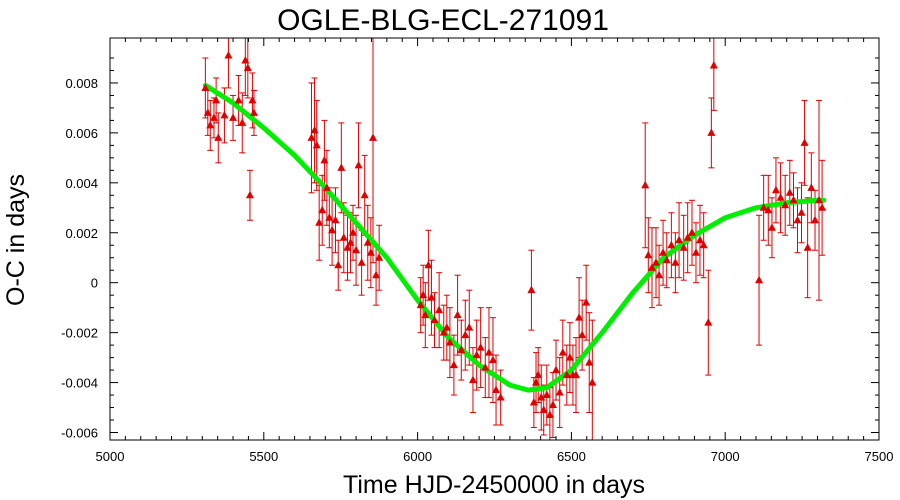 The width and height of the screenshot is (900, 500). What do you see at coordinates (443, 20) in the screenshot?
I see `chart-title: OGLE-BLG-ECL-271091` at bounding box center [443, 20].